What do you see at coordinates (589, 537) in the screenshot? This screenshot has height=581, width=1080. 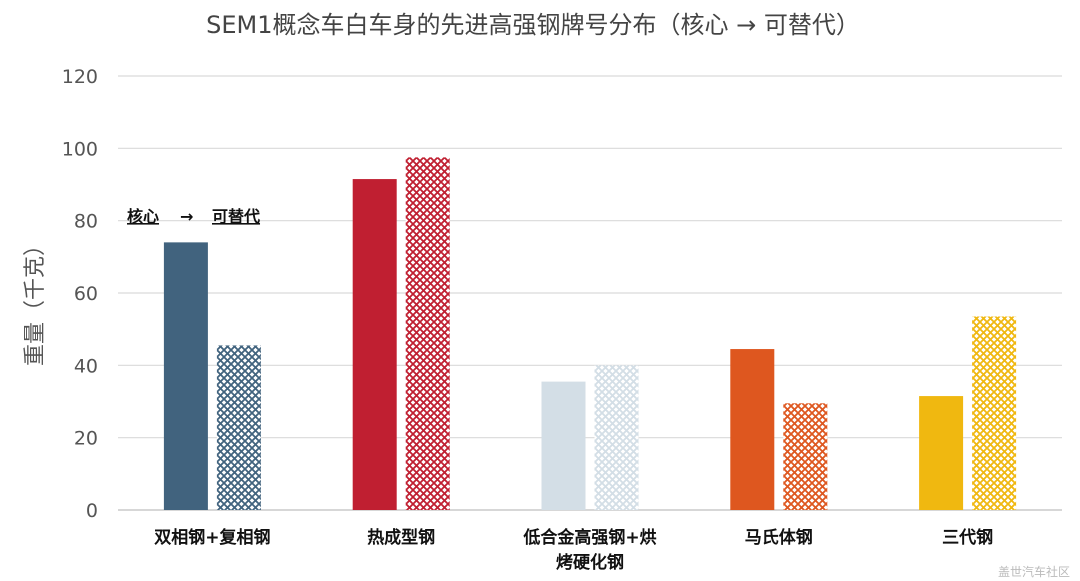 I see `x-category-label: 低合金高强钢+烘` at bounding box center [589, 537].